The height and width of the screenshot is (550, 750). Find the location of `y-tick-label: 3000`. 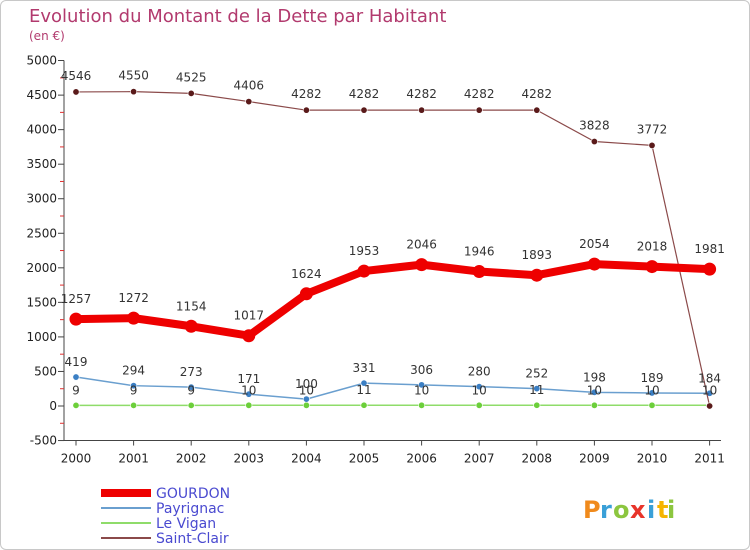

y-tick-label: 3000 is located at coordinates (41, 199).